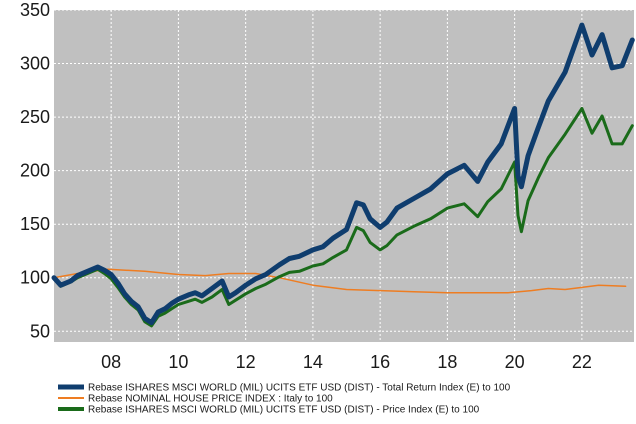  Describe the element at coordinates (582, 362) in the screenshot. I see `x-tick-label: 22` at that location.